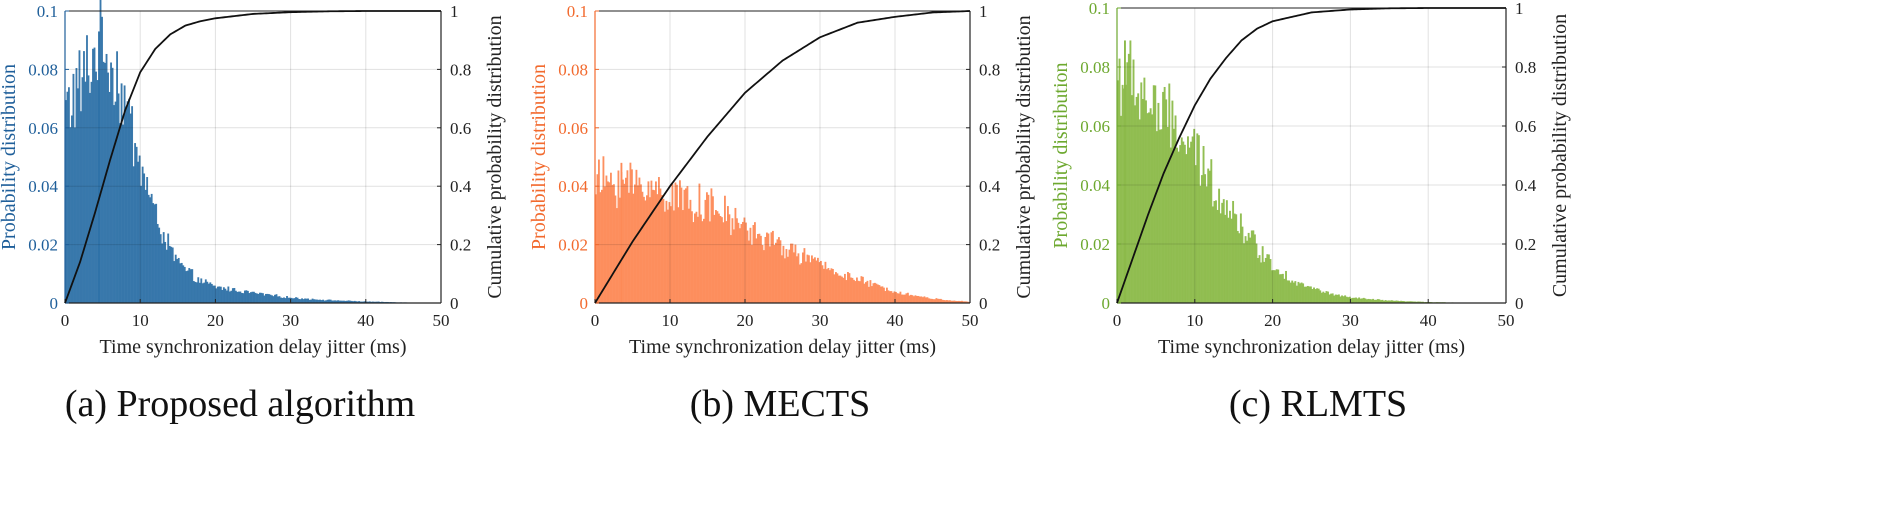 The height and width of the screenshot is (511, 1893). What do you see at coordinates (1525, 244) in the screenshot?
I see `y2-tick-label: 0.2` at bounding box center [1525, 244].